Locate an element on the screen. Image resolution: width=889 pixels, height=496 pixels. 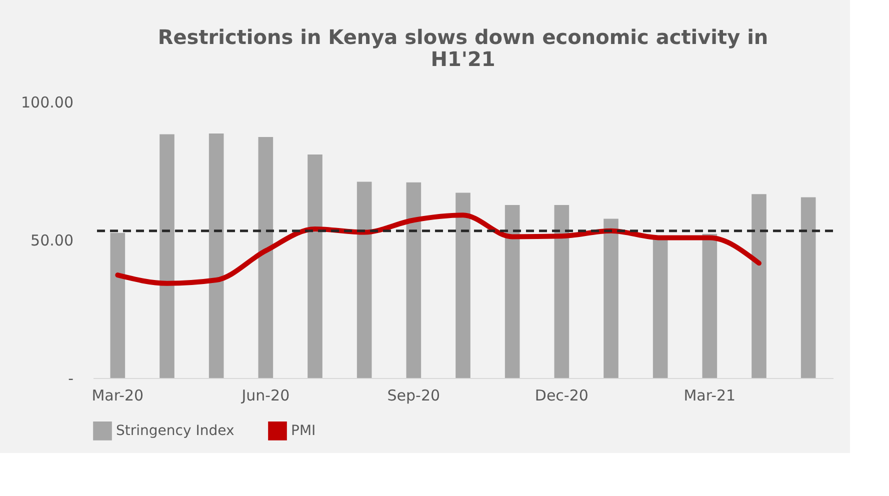
x-tick-label: Mar-21 is located at coordinates (710, 395).